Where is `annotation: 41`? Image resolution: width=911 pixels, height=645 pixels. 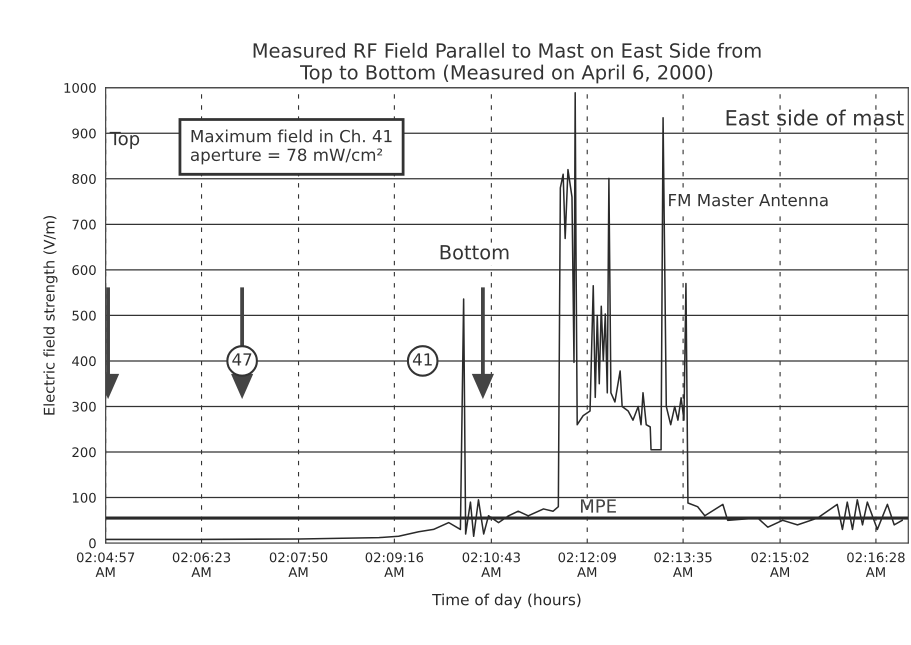
annotation: 41 is located at coordinates (422, 359).